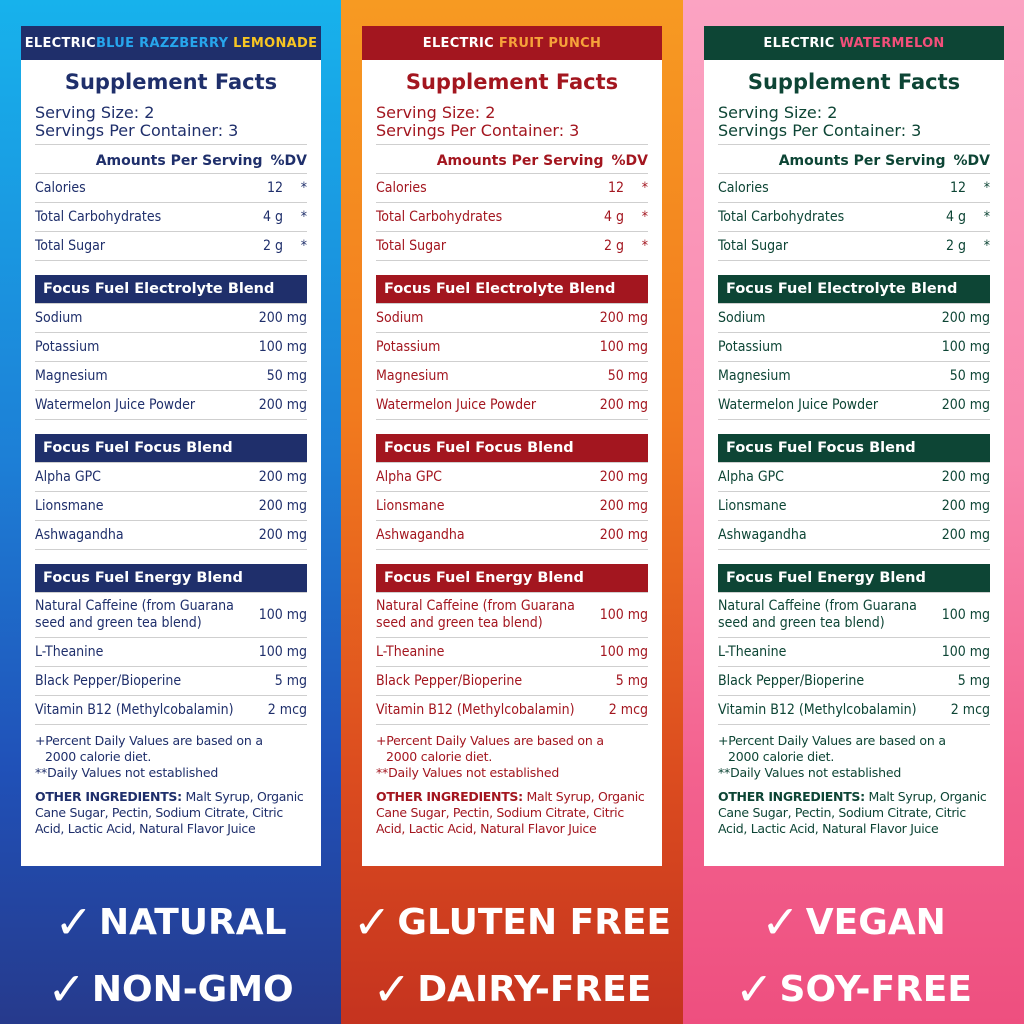 This screenshot has width=1024, height=1024. What do you see at coordinates (179, 161) in the screenshot?
I see `amounts-label: Amounts Per Serving` at bounding box center [179, 161].